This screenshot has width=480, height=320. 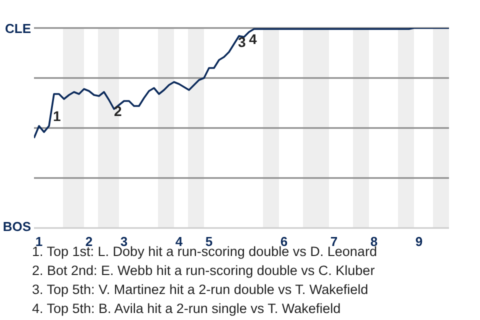 I want to click on annotation: 1, so click(x=57, y=116).